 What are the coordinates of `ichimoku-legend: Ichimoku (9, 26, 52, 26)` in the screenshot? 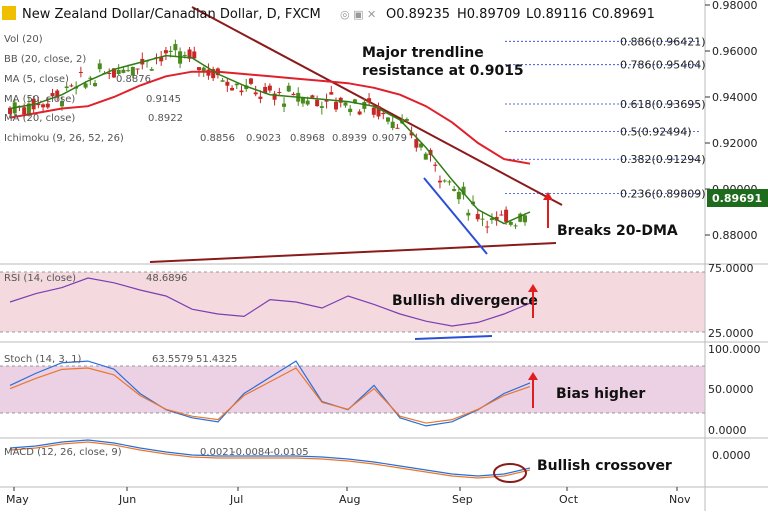 It's located at (64, 138).